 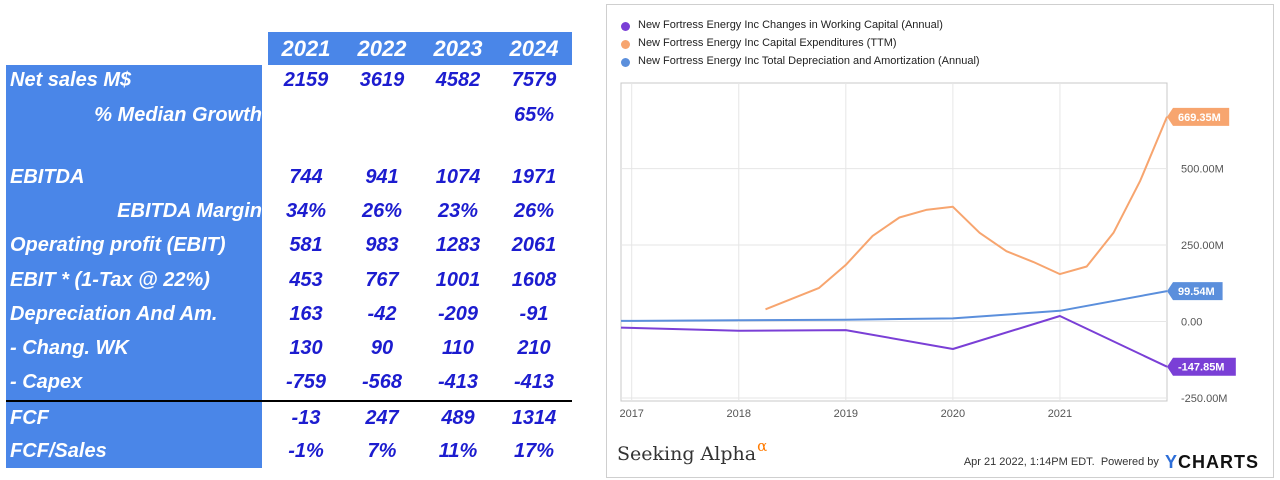 I want to click on table-cell: 581, so click(x=306, y=245).